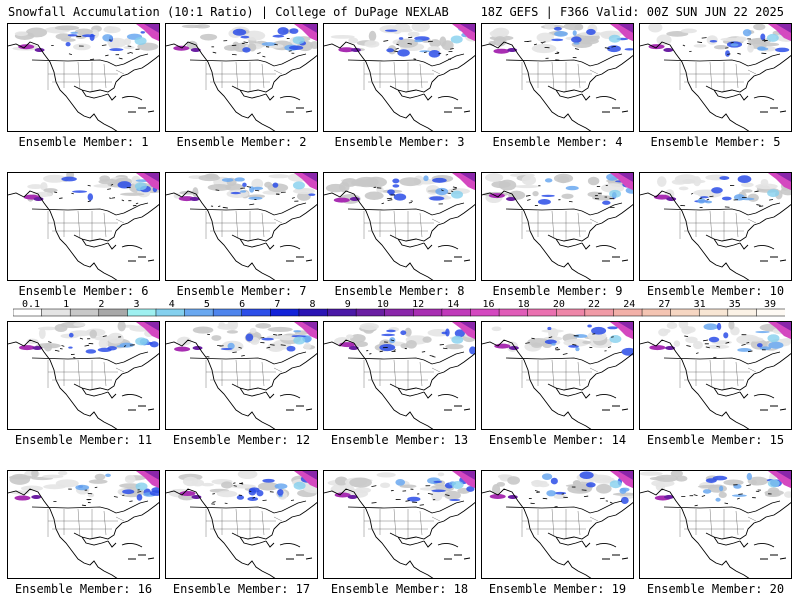 The width and height of the screenshot is (800, 600). What do you see at coordinates (557, 440) in the screenshot?
I see `ensemble-member-label: Ensemble Member: 14` at bounding box center [557, 440].